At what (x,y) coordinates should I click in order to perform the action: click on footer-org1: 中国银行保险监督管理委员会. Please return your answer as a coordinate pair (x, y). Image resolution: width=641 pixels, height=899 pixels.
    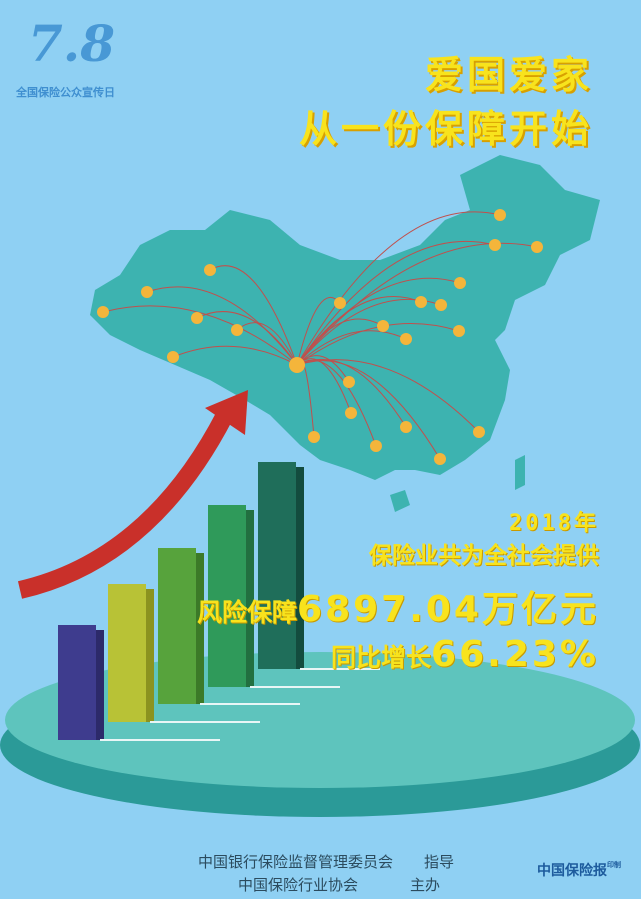
    Looking at the image, I should click on (296, 862).